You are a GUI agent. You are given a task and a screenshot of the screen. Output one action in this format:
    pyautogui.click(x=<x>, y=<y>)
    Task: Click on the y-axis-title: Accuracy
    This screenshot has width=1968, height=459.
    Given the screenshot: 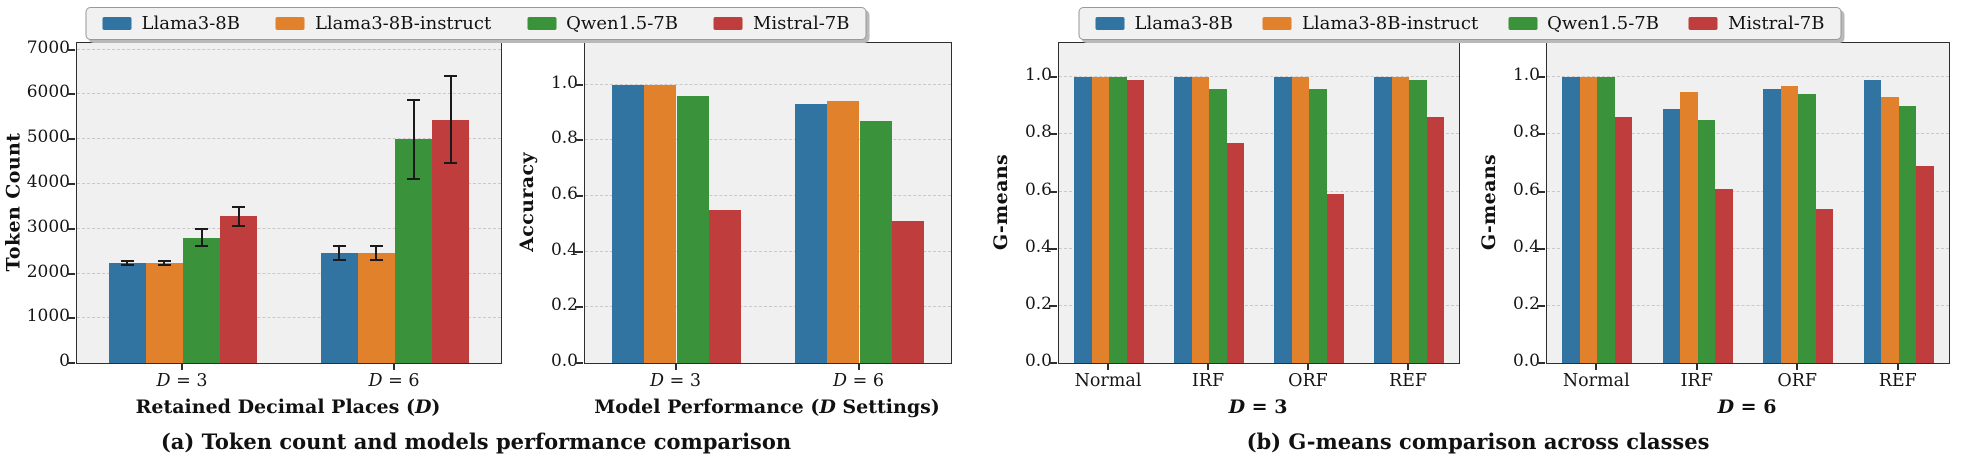 What is the action you would take?
    pyautogui.click(x=527, y=202)
    